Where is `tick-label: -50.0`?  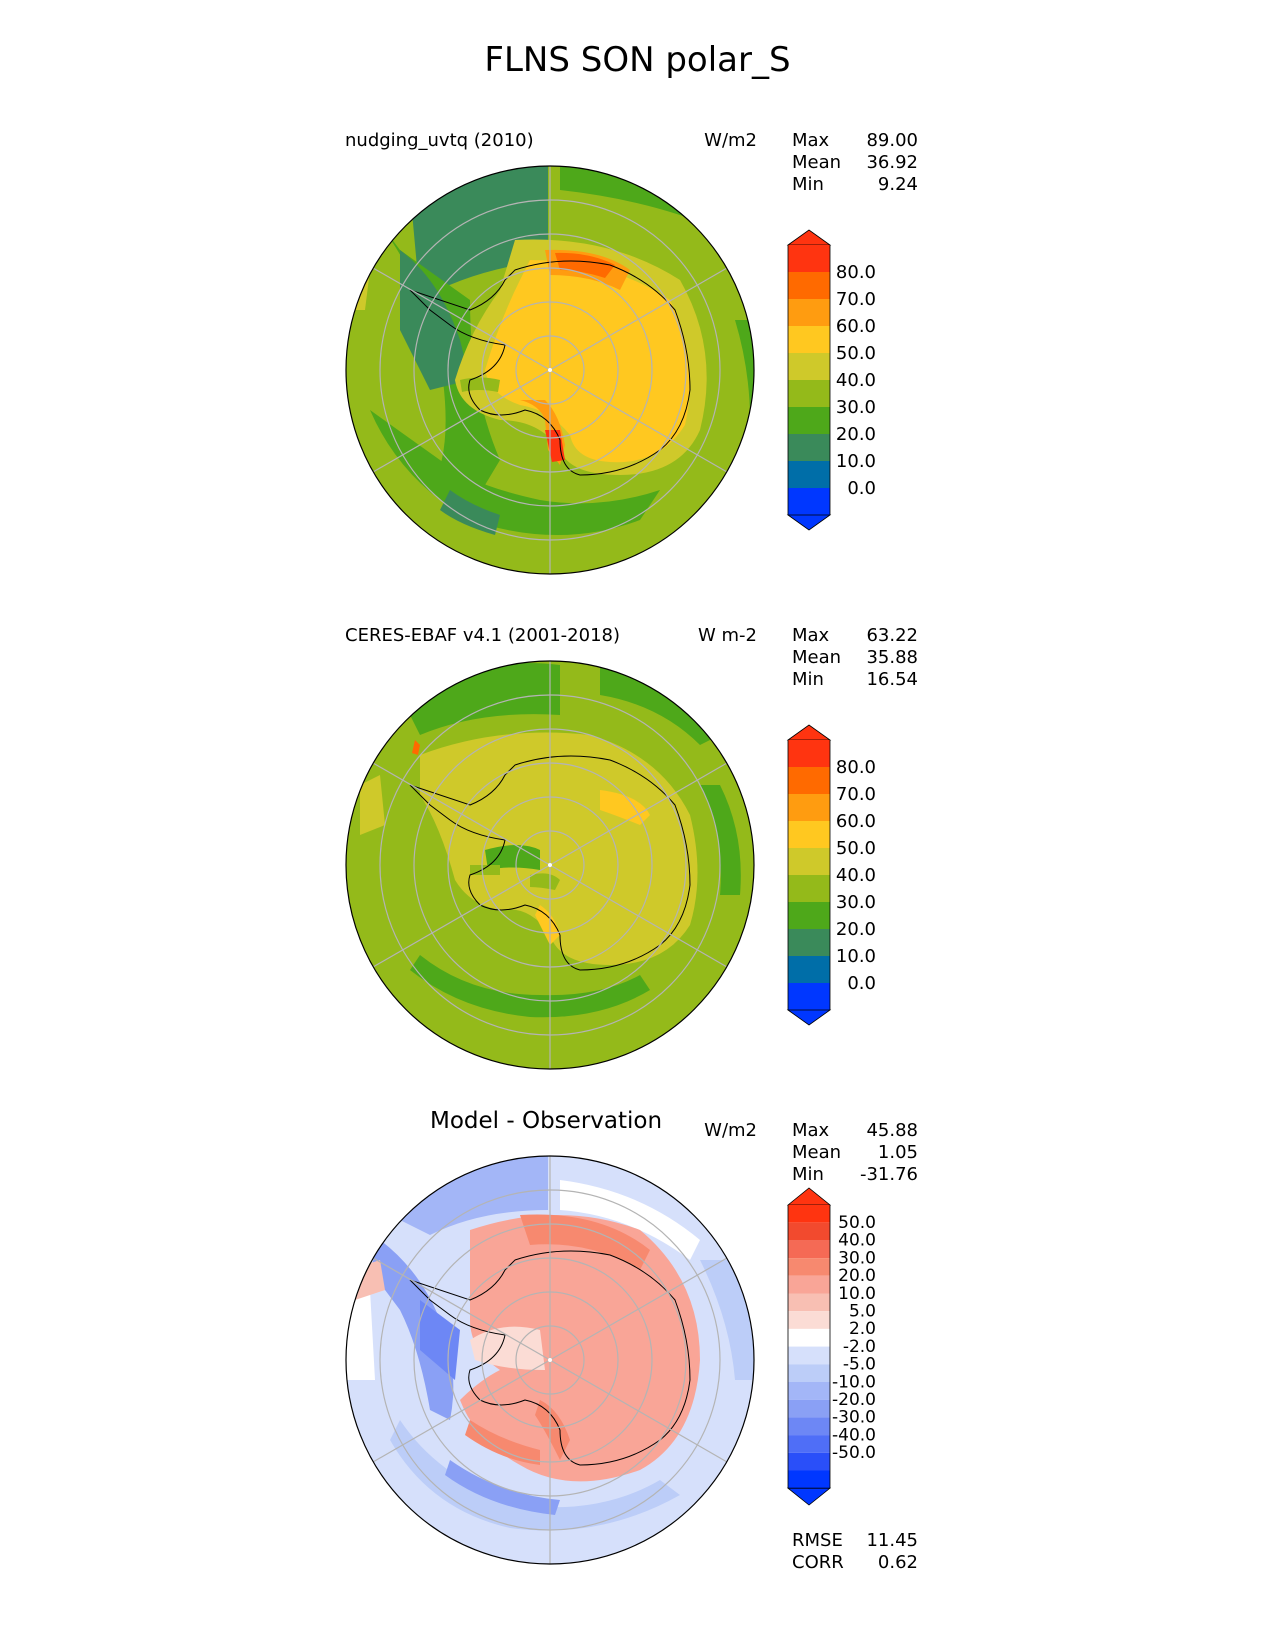
tick-label: -50.0 is located at coordinates (854, 1453).